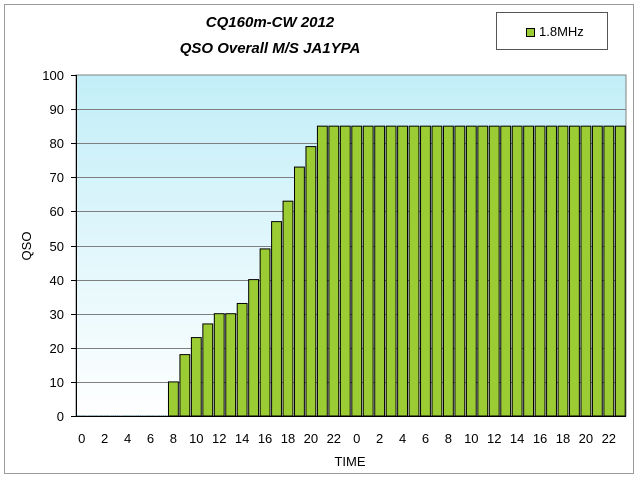  What do you see at coordinates (53, 75) in the screenshot?
I see `y-tick-label: 100` at bounding box center [53, 75].